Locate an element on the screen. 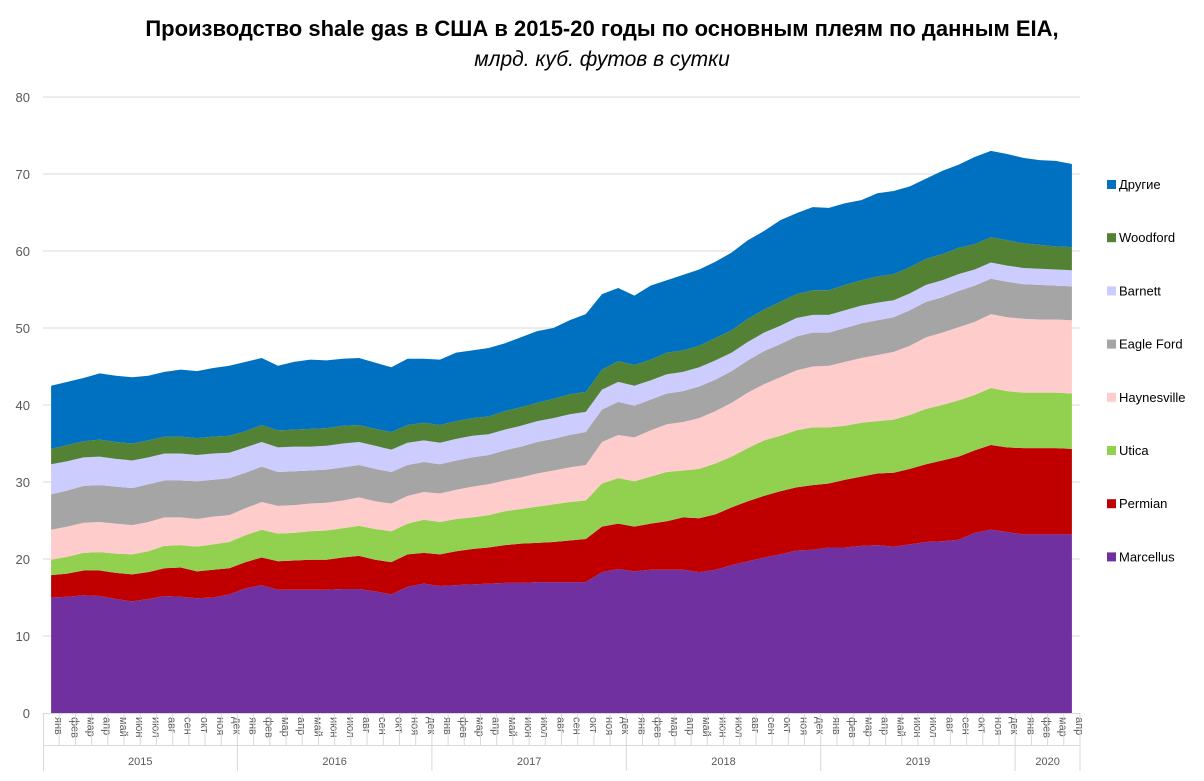  legend-item: Utica is located at coordinates (1128, 450).